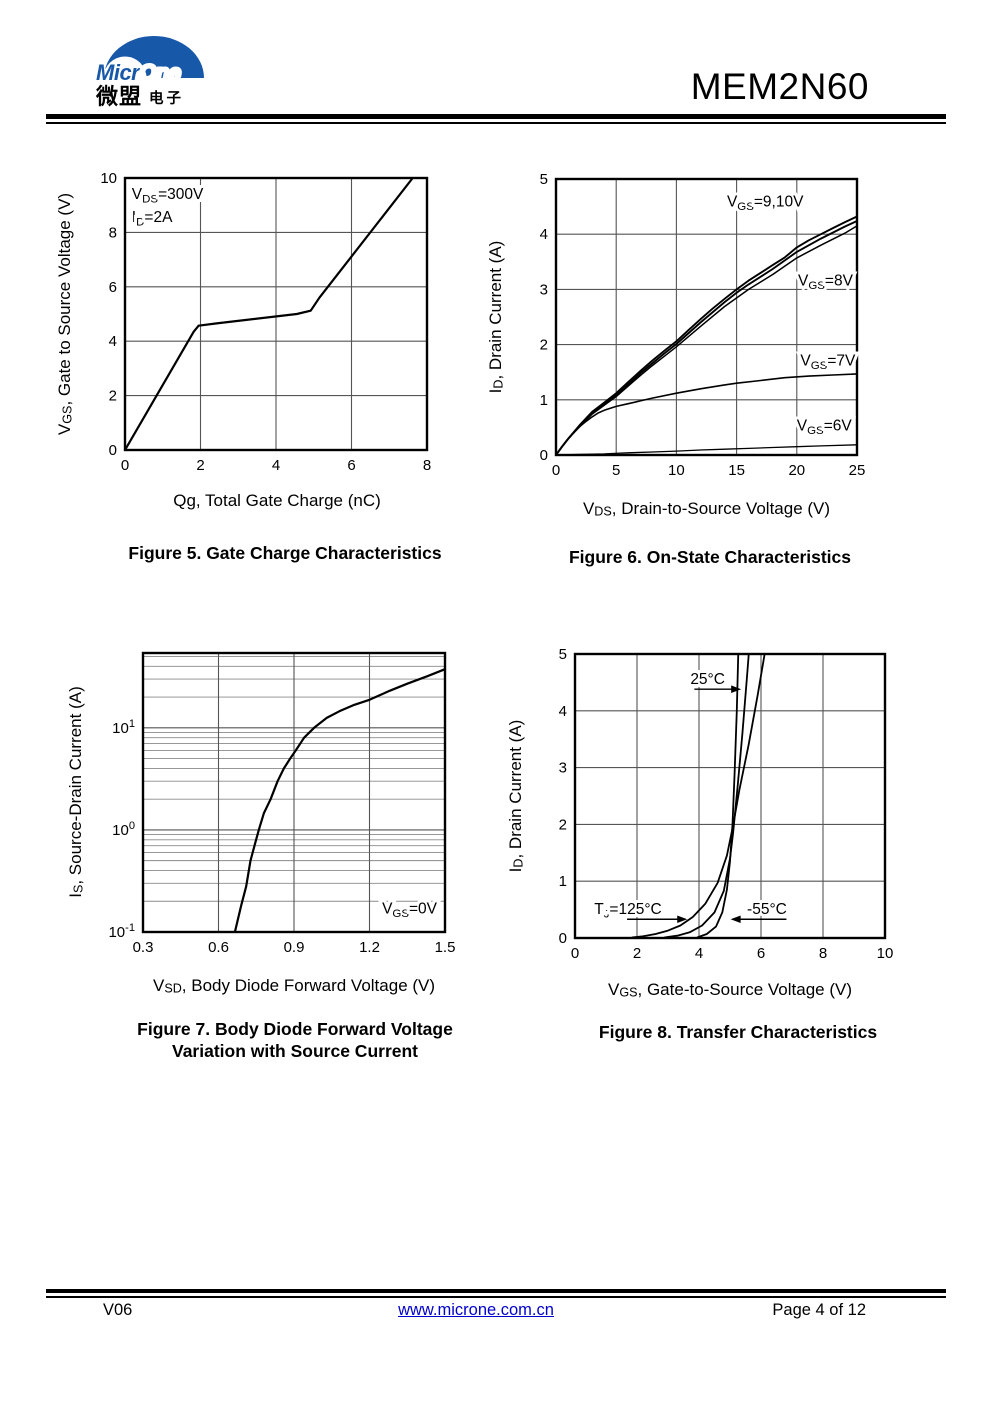  I want to click on fig7-y-tick: 10¹, so click(123, 727).